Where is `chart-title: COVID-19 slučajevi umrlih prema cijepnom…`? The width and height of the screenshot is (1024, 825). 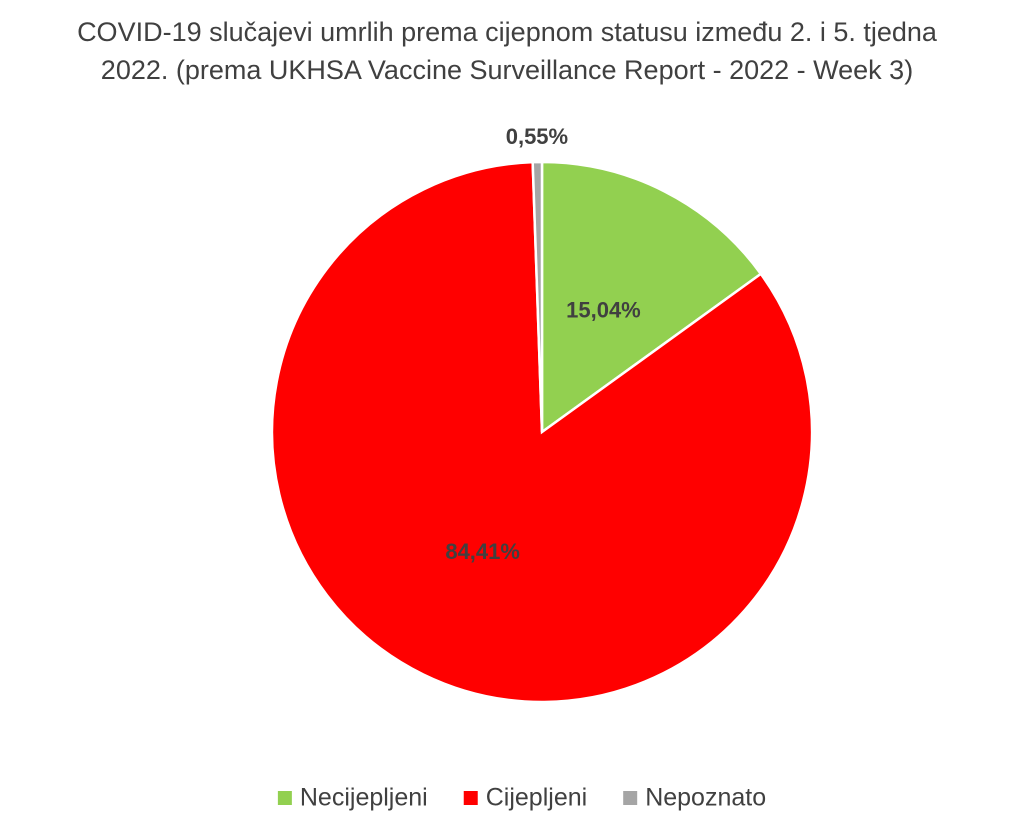 chart-title: COVID-19 slučajevi umrlih prema cijepnom… is located at coordinates (507, 32).